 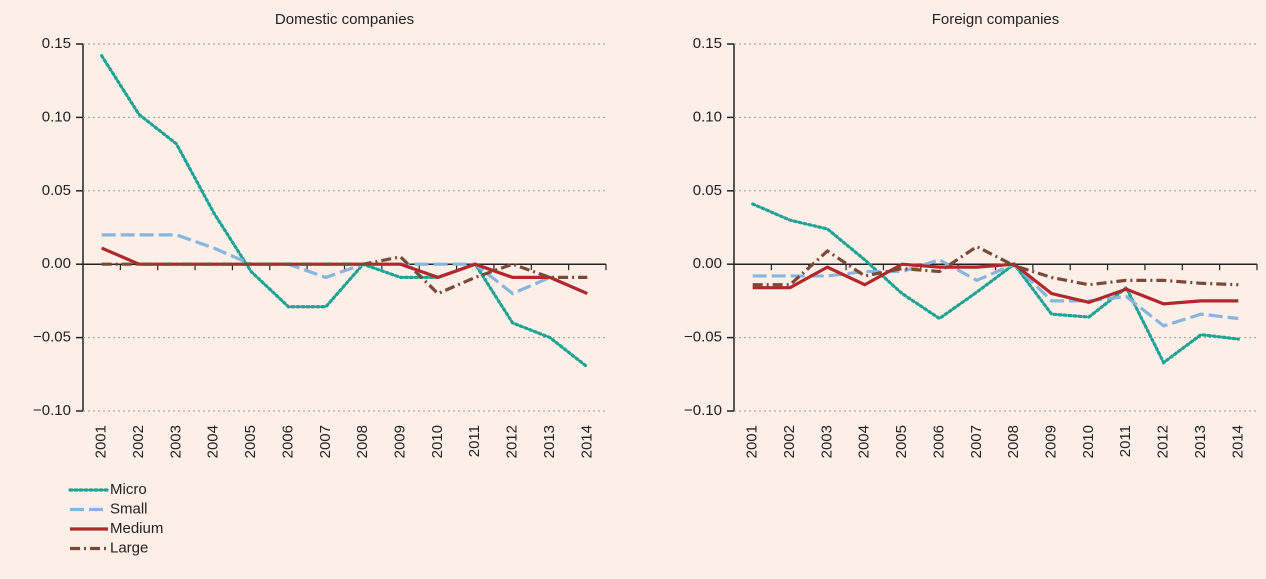 What do you see at coordinates (344, 19) in the screenshot?
I see `chart-title: Domestic companies` at bounding box center [344, 19].